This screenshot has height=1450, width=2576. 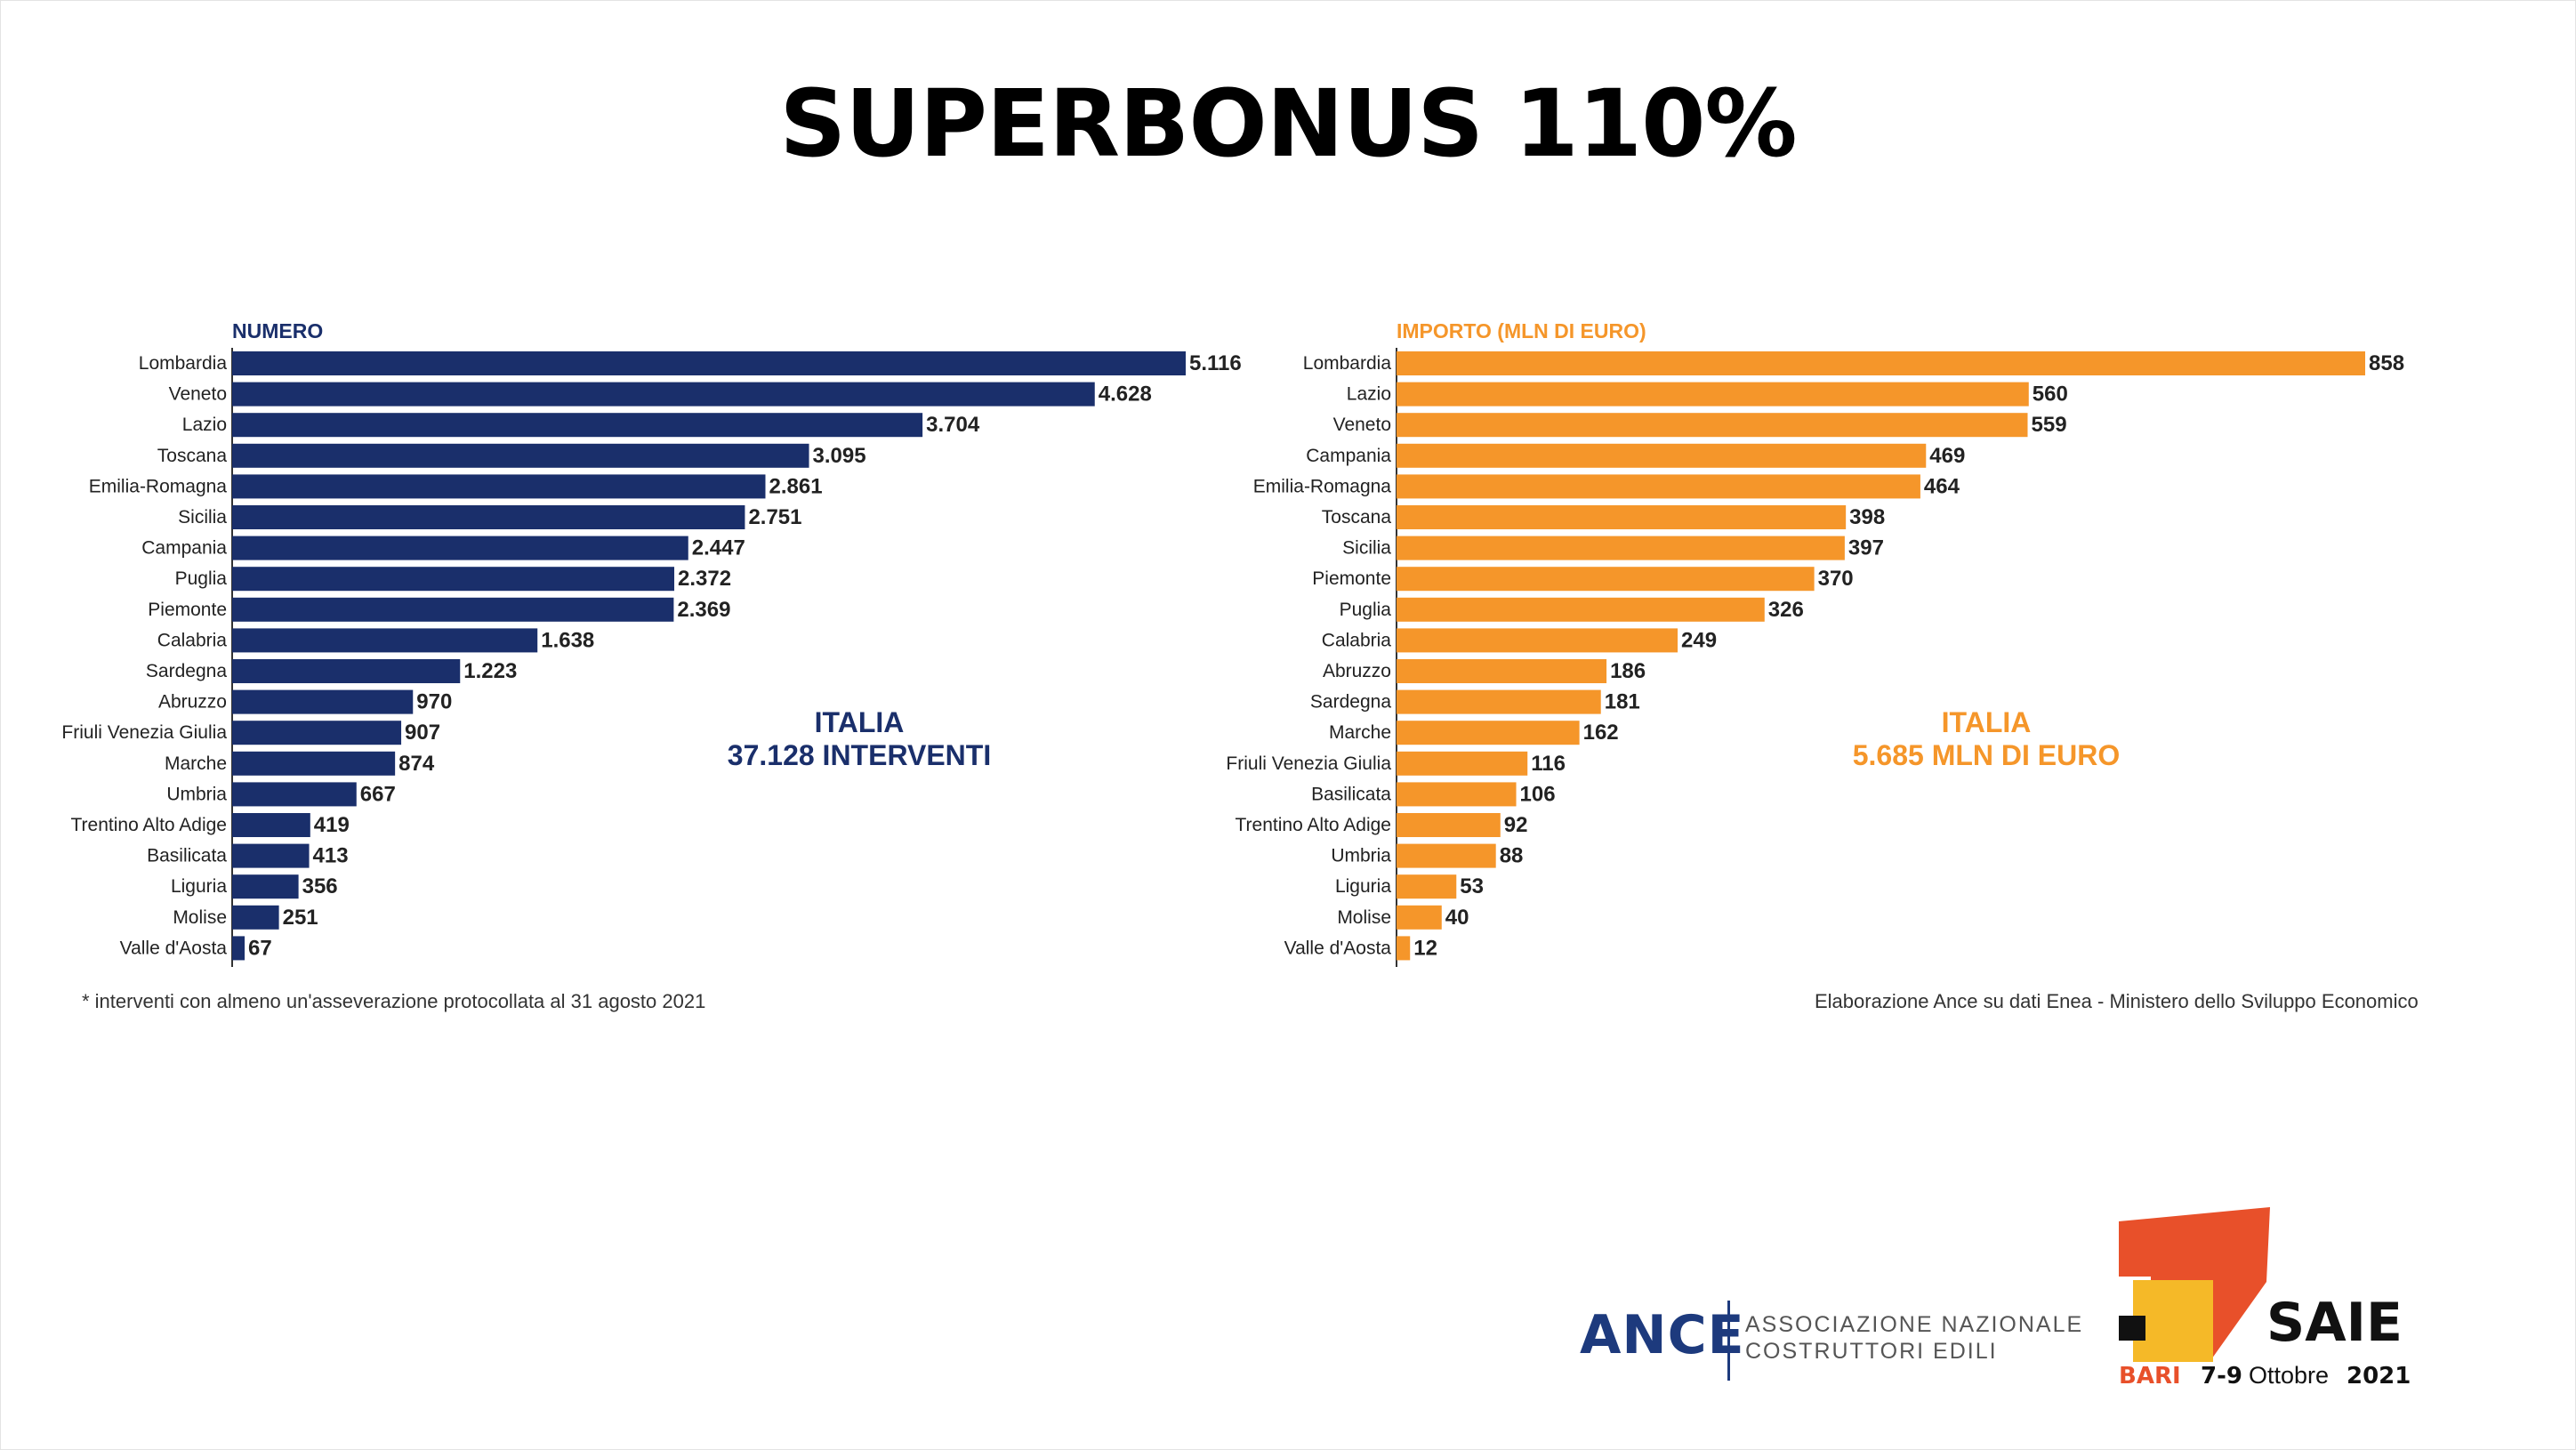 What do you see at coordinates (1516, 825) in the screenshot?
I see `value-label-1-15: 92` at bounding box center [1516, 825].